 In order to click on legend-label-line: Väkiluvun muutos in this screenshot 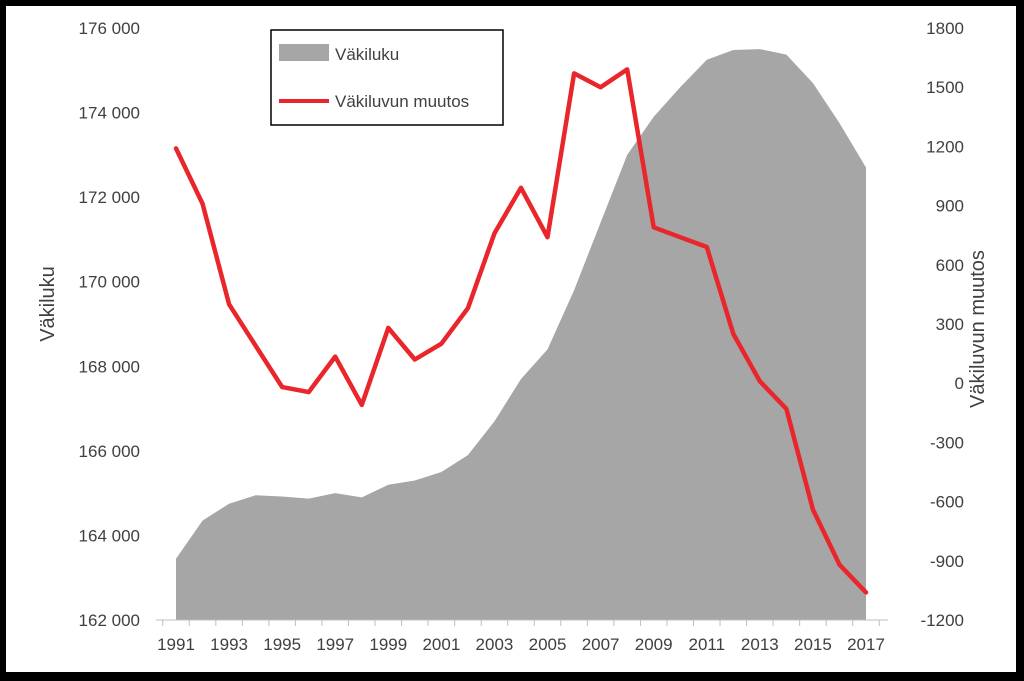, I will do `click(402, 101)`.